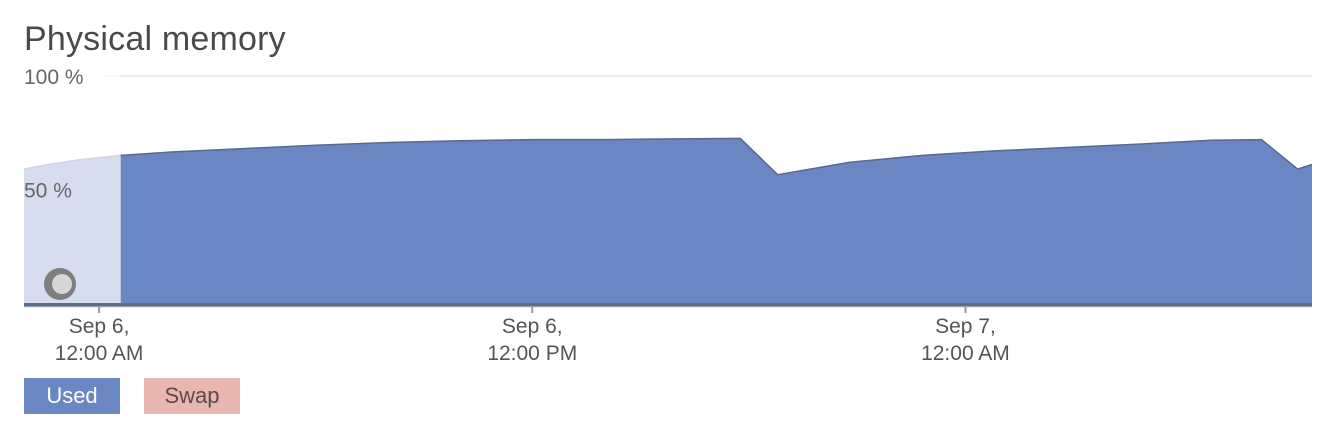 The width and height of the screenshot is (1336, 438). Describe the element at coordinates (72, 396) in the screenshot. I see `legend-used: Used` at that location.